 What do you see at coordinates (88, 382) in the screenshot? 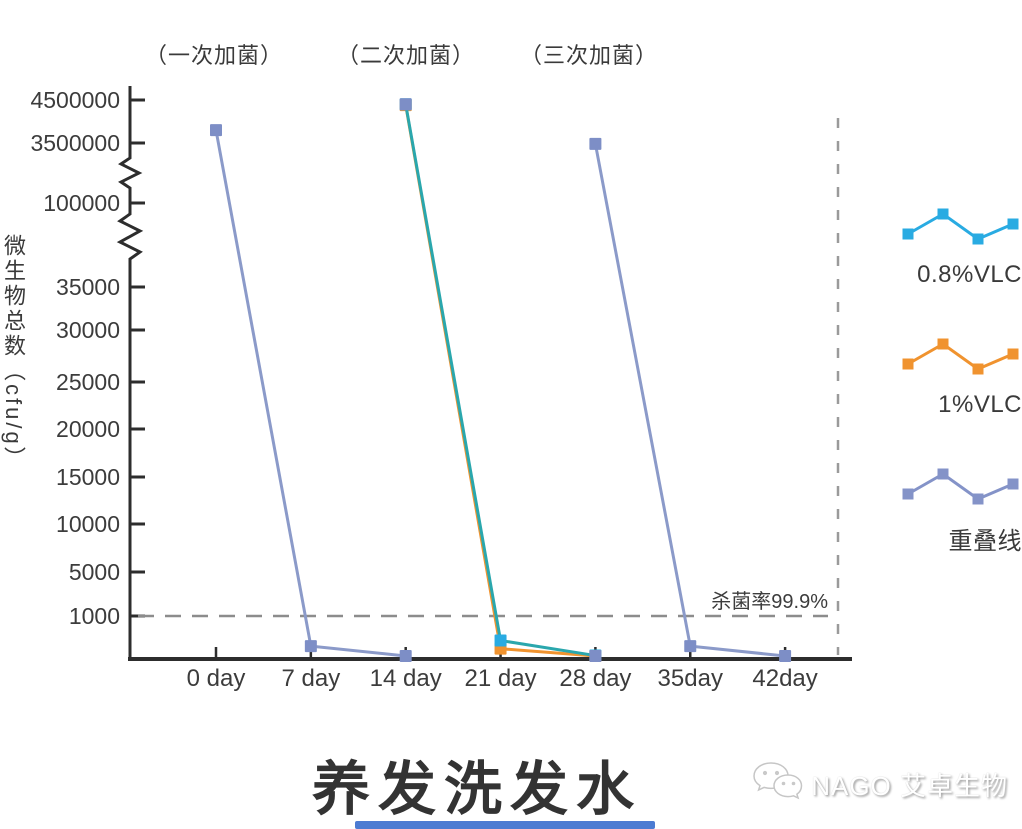
I see `y-tick-label: 25000` at bounding box center [88, 382].